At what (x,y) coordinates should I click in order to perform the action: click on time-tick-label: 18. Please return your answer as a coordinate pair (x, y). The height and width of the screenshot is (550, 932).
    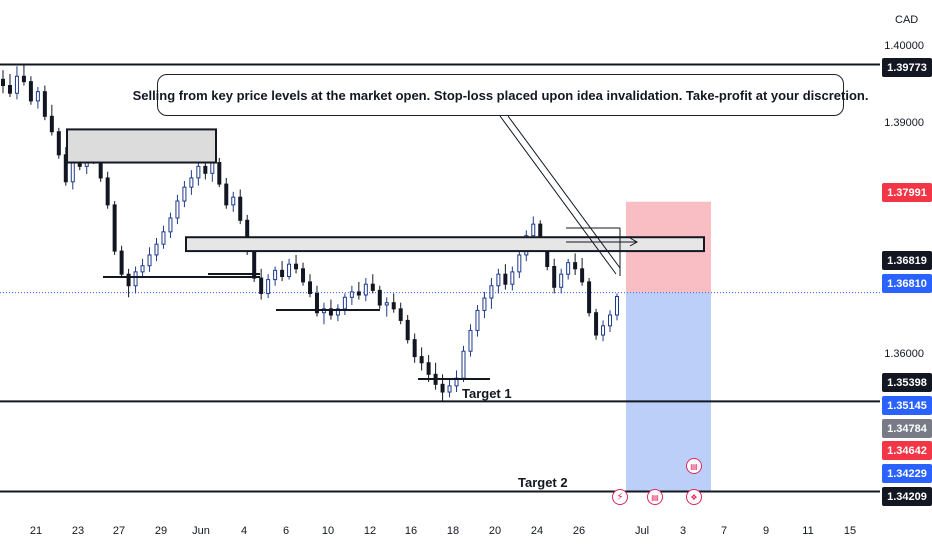
    Looking at the image, I should click on (453, 531).